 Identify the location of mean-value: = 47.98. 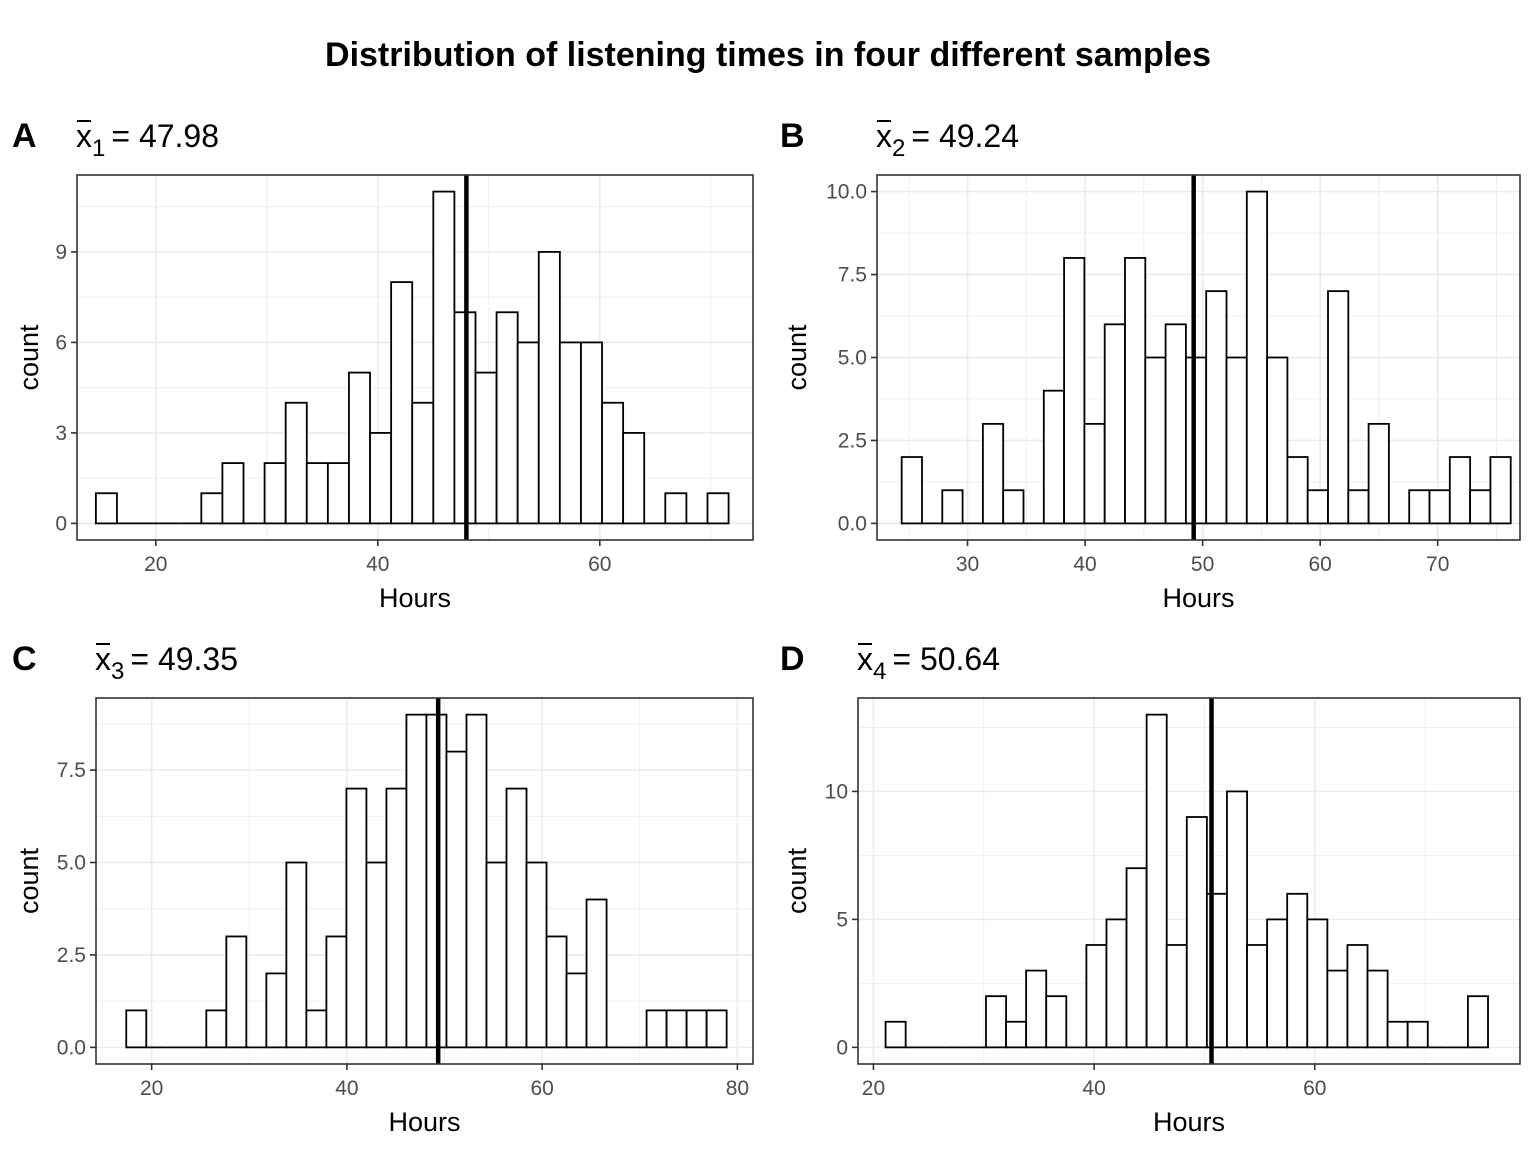
(165, 136).